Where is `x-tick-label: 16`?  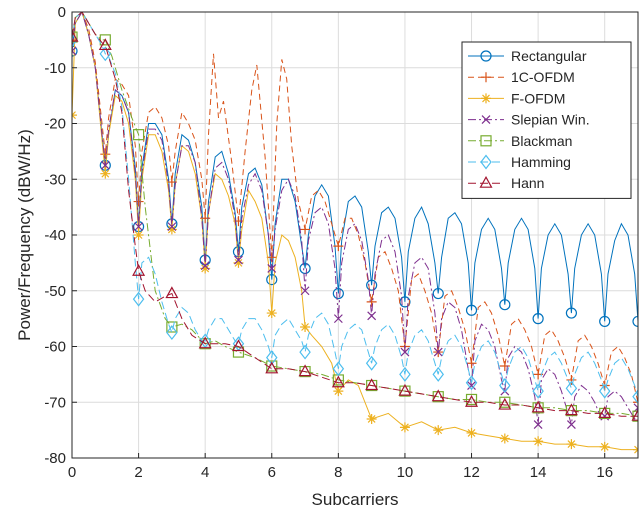 x-tick-label: 16 is located at coordinates (604, 472).